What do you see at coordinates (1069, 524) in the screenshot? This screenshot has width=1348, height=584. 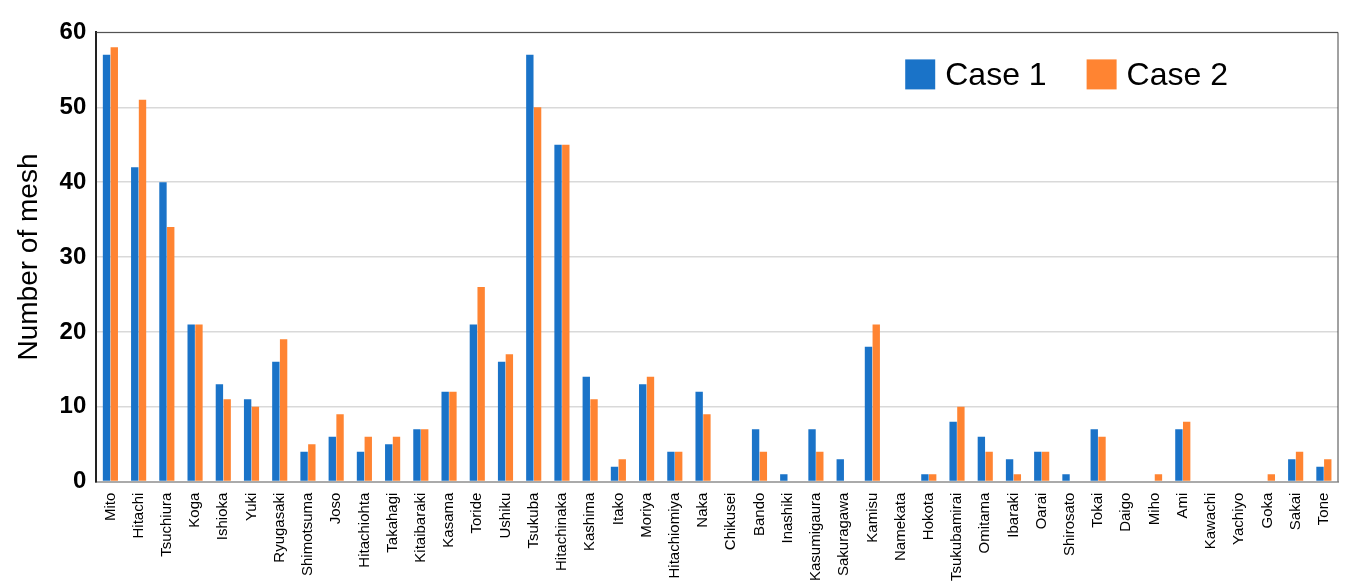 I see `x-tick-label: Shirosato` at bounding box center [1069, 524].